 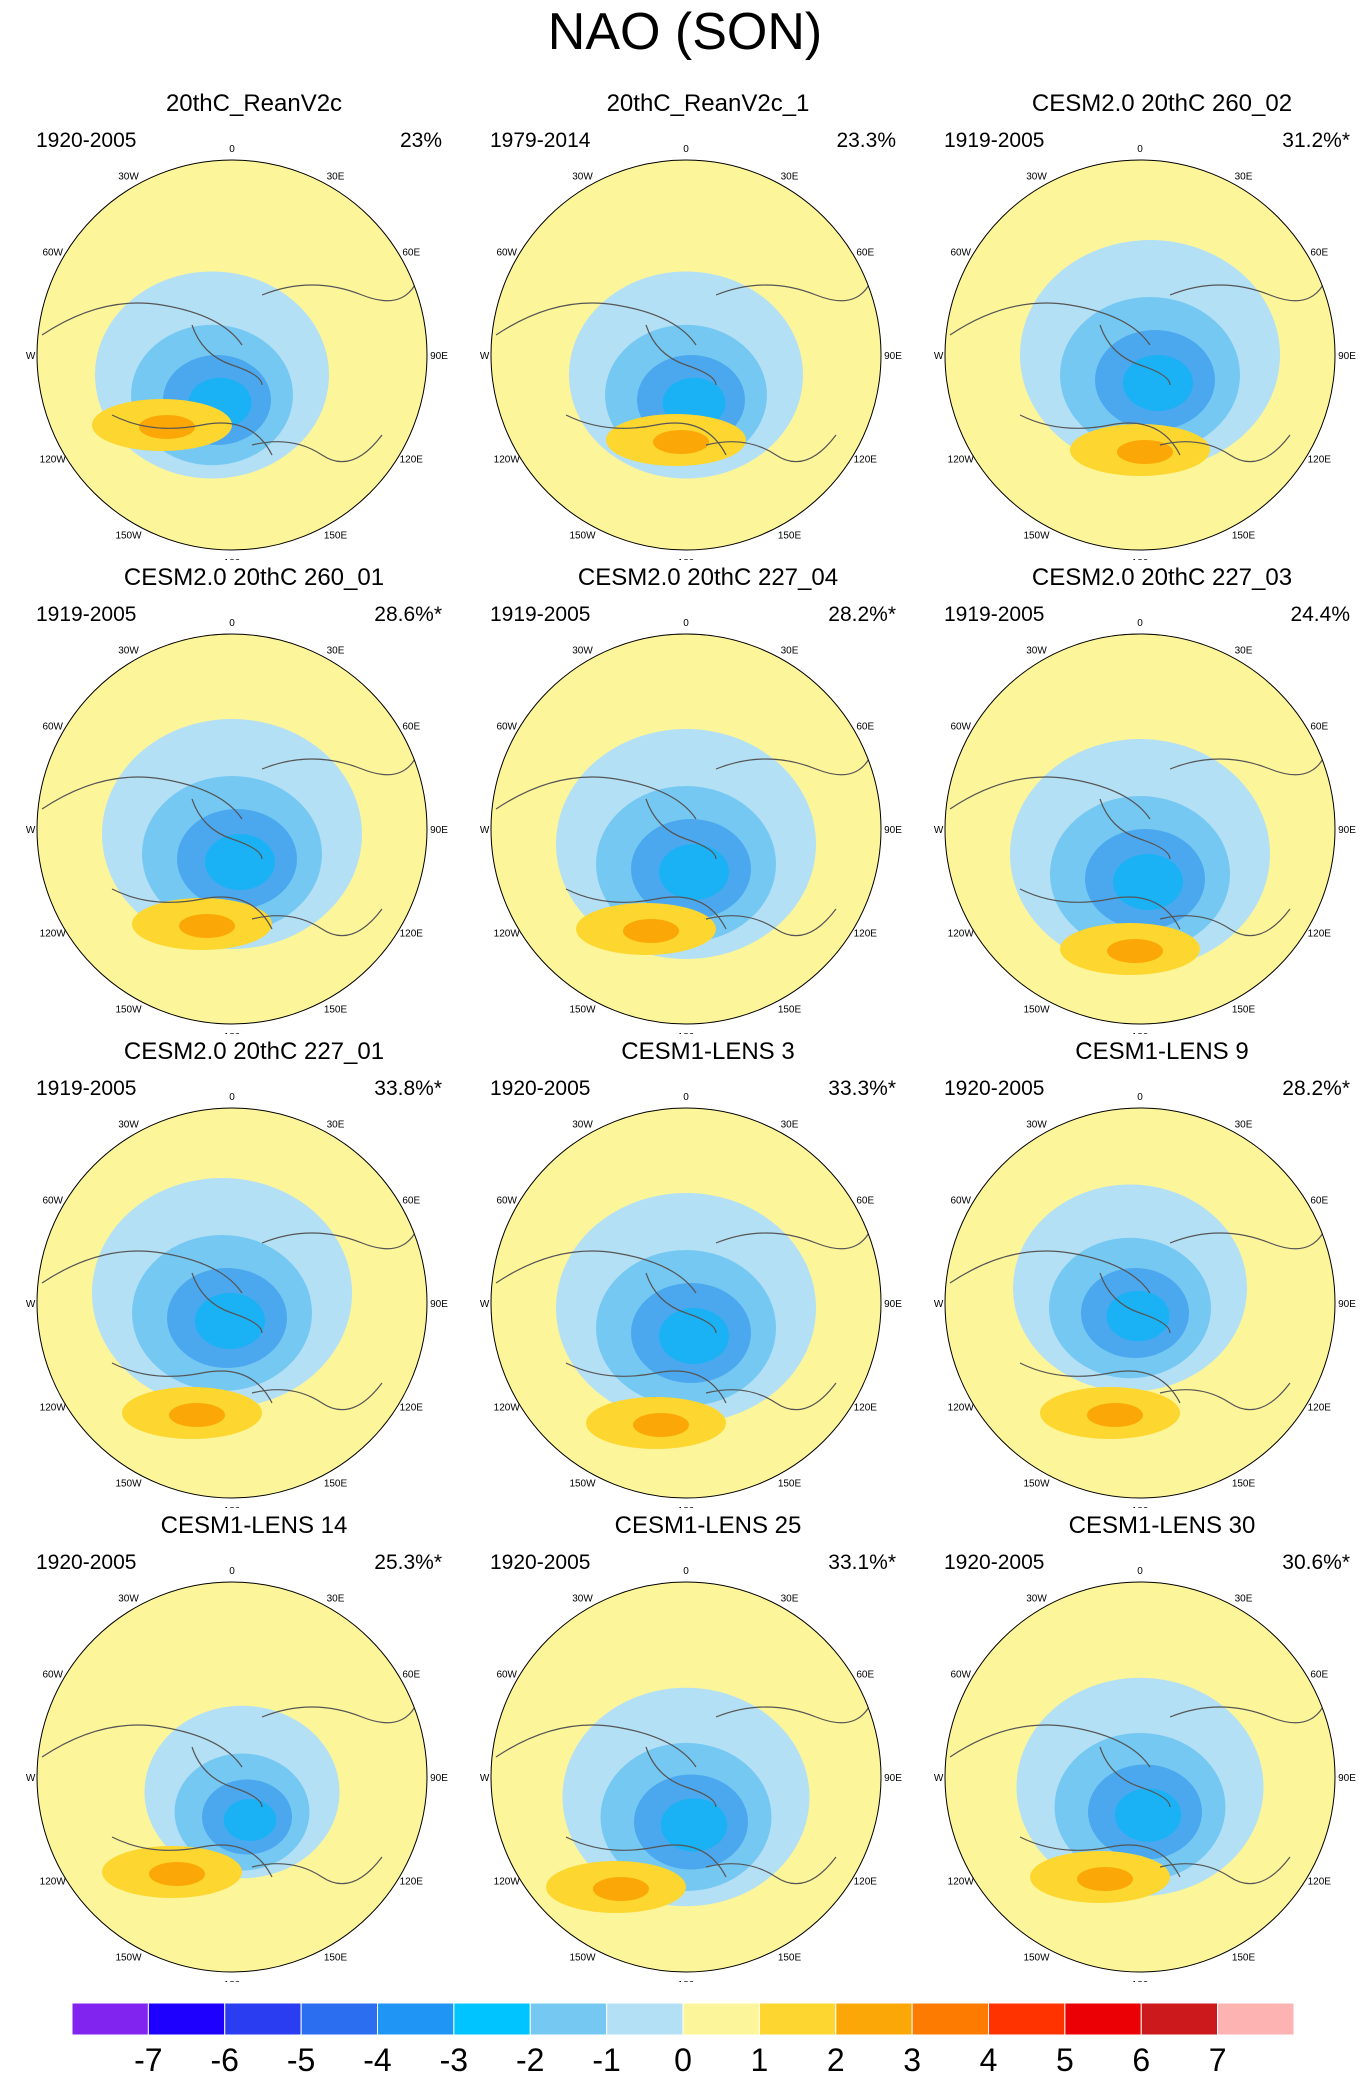 I want to click on colorbar-tick-label: -6, so click(x=225, y=2060).